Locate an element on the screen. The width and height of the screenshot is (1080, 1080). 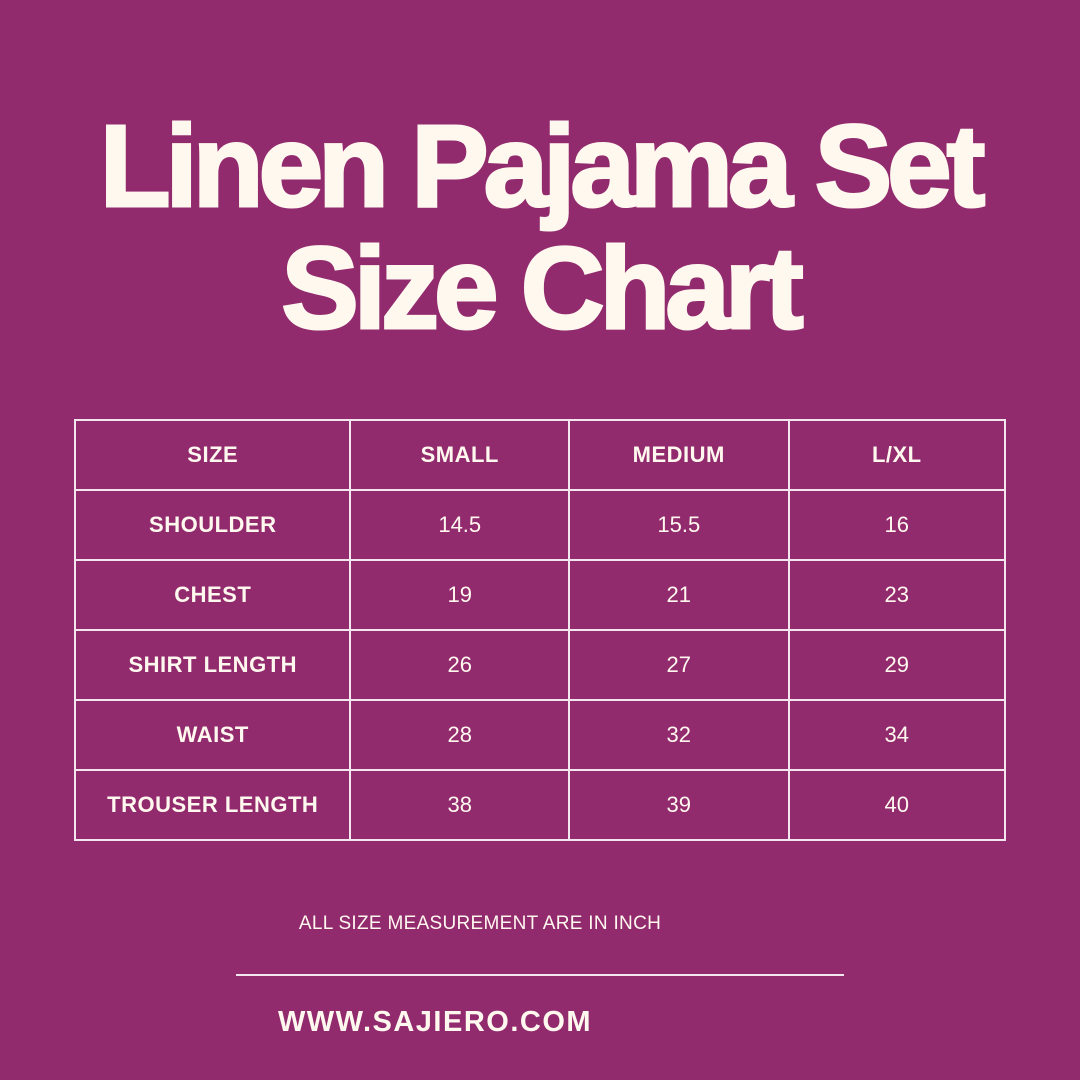
value-cell: 15.5 is located at coordinates (679, 525).